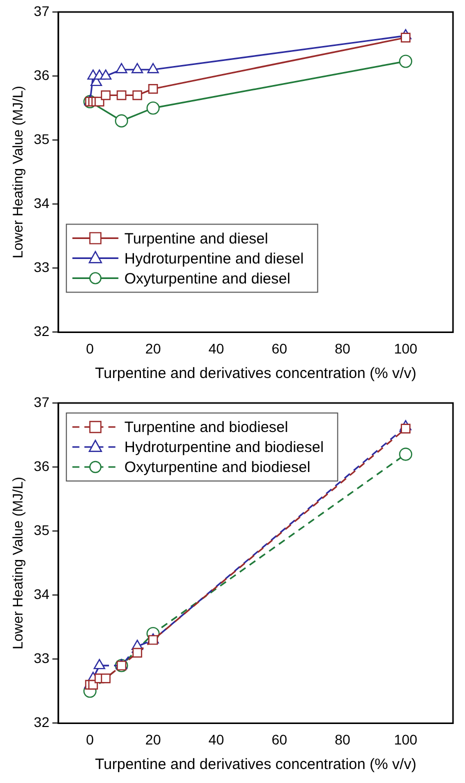 The width and height of the screenshot is (465, 783). I want to click on legend-label: Oxyturpentine and diesel, so click(207, 279).